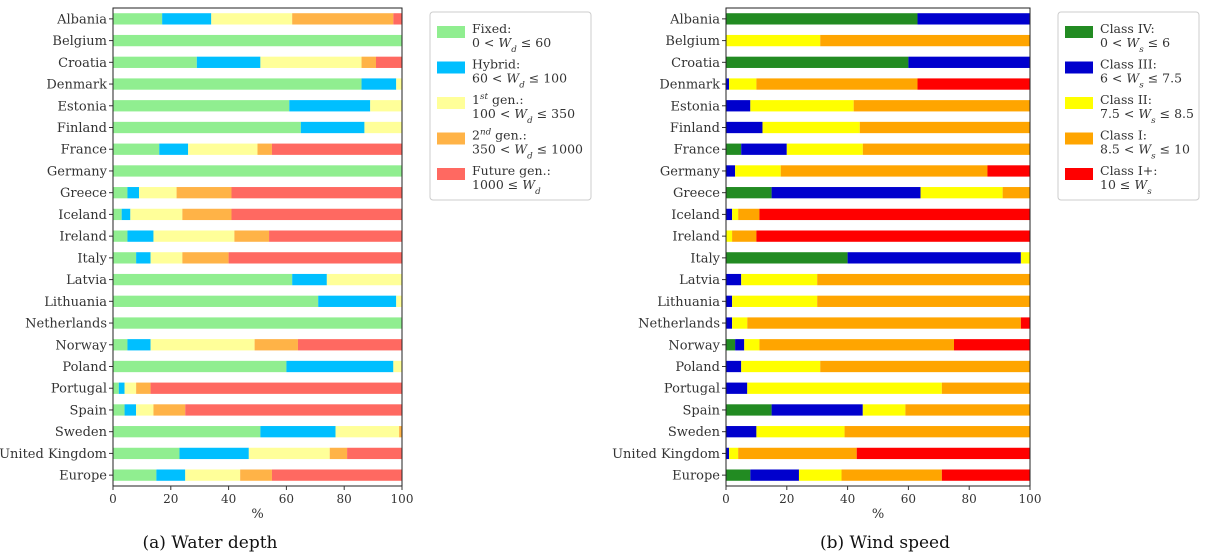 Image resolution: width=1208 pixels, height=560 pixels. What do you see at coordinates (511, 170) in the screenshot?
I see `legend-label-future-gen-0: Future gen.:` at bounding box center [511, 170].